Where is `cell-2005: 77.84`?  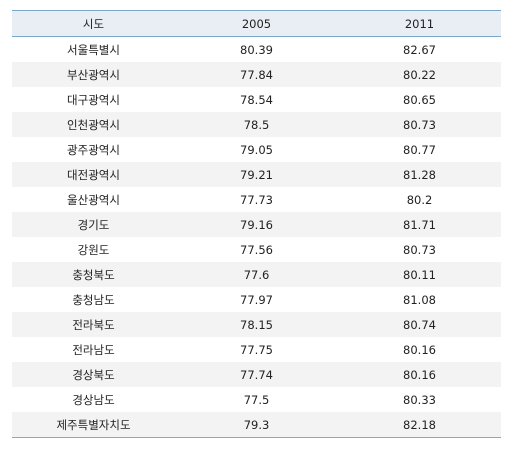 cell-2005: 77.84 is located at coordinates (256, 74).